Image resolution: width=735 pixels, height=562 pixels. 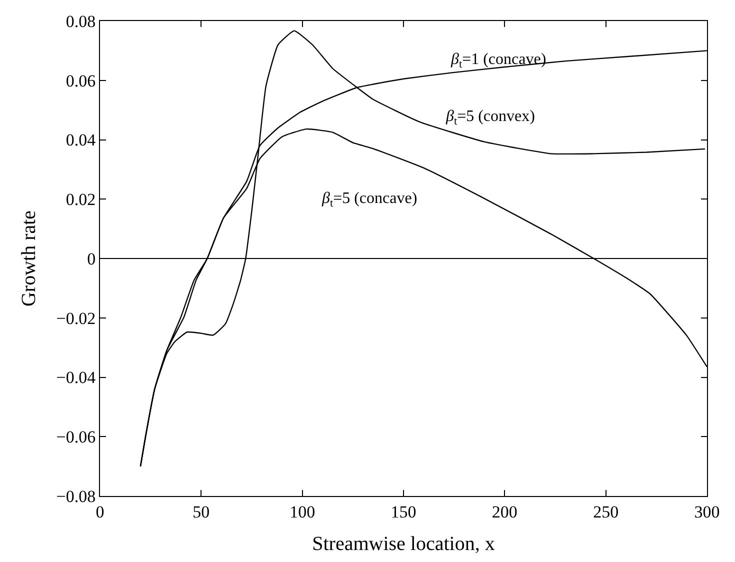 What do you see at coordinates (490, 118) in the screenshot?
I see `series-label: β$_{t}$=5 (convex)` at bounding box center [490, 118].